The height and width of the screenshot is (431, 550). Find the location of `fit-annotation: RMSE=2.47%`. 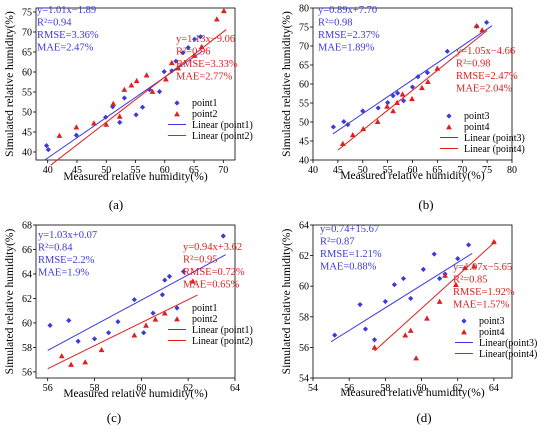

fit-annotation: RMSE=2.47% is located at coordinates (487, 76).